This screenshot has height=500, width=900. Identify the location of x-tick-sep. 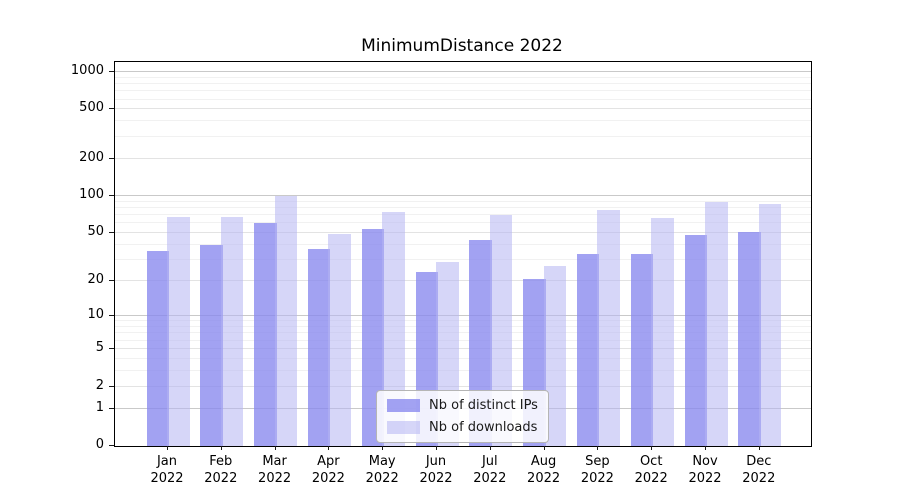
(598, 448).